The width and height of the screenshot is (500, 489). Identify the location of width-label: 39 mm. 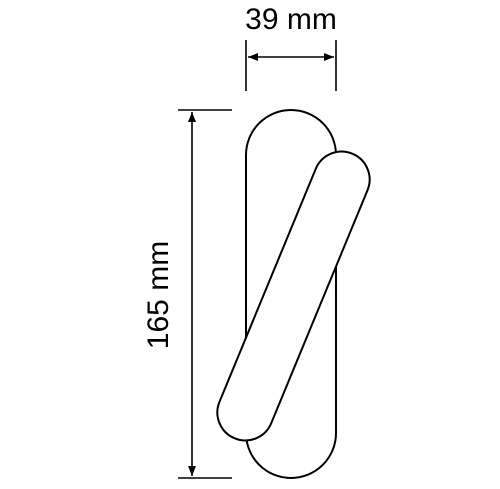
(291, 19).